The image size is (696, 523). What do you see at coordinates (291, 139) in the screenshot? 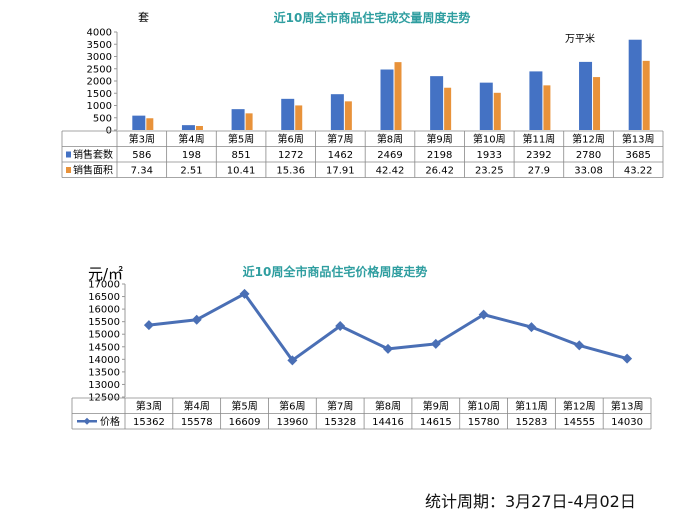
I see `volume-category-label: 第6周` at bounding box center [291, 139].